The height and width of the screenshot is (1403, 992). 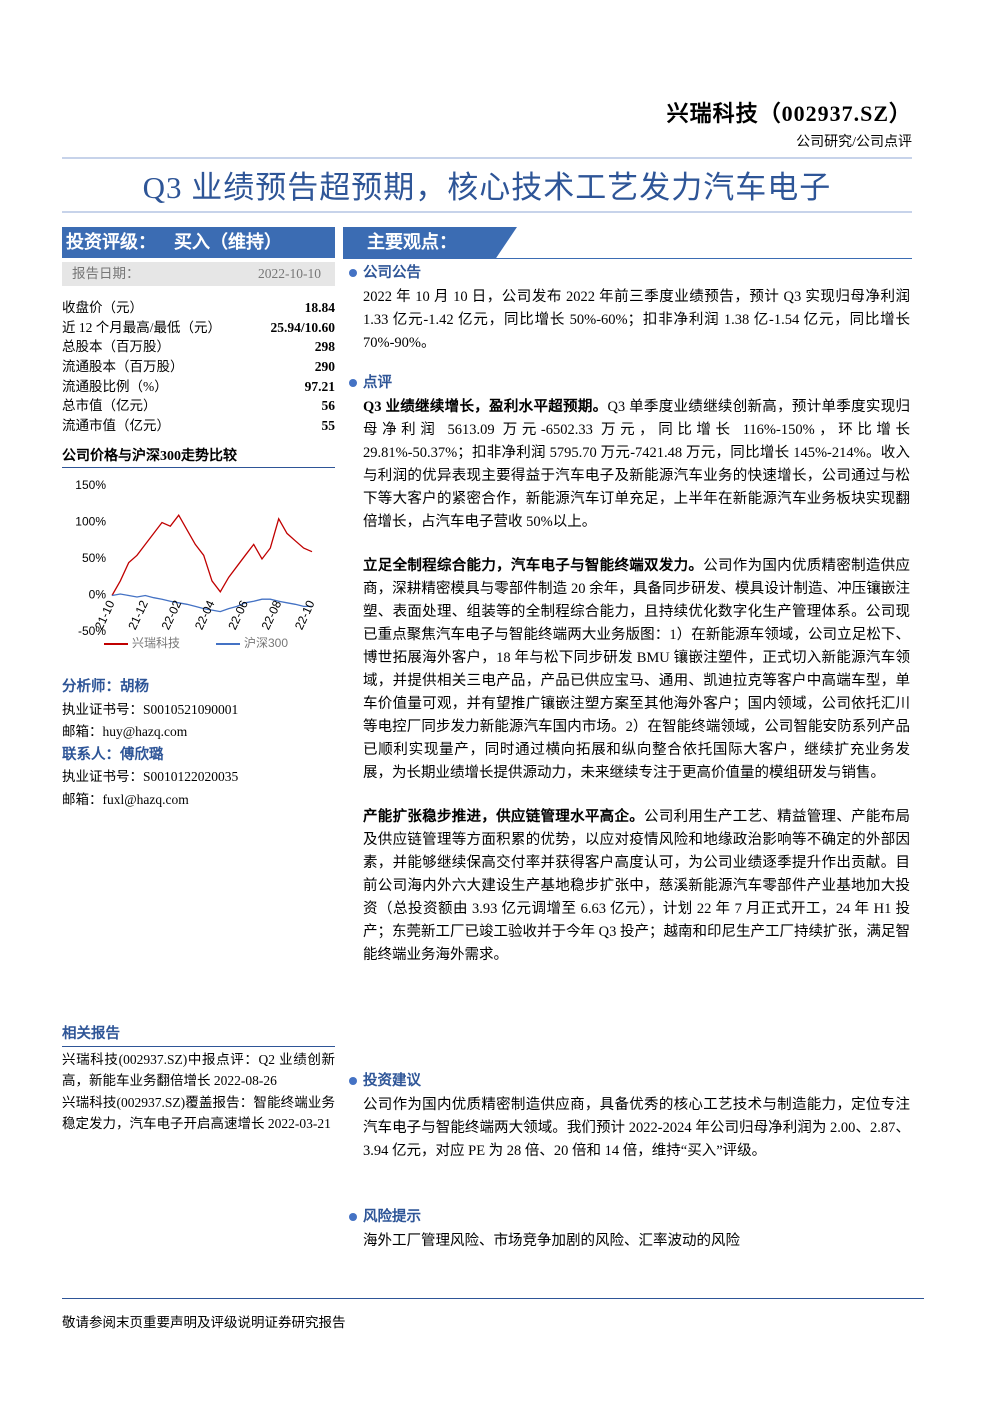 What do you see at coordinates (138, 615) in the screenshot?
I see `x-tick-label: 21-12` at bounding box center [138, 615].